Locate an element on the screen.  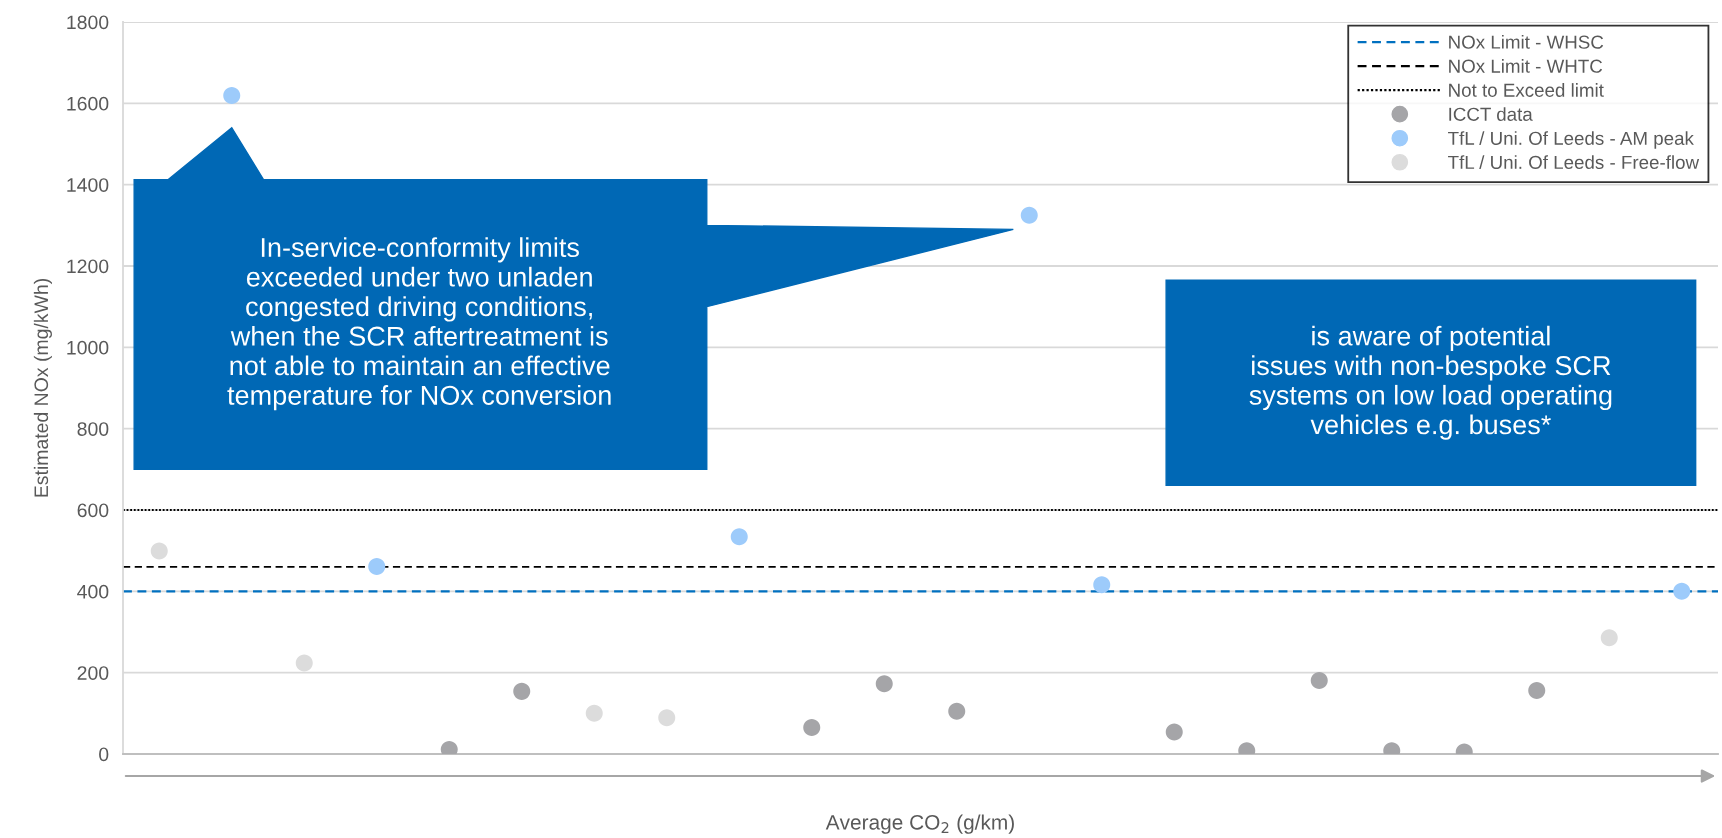
legend-label: TfL / Uni. Of Leeds - Free-flow is located at coordinates (1574, 162).